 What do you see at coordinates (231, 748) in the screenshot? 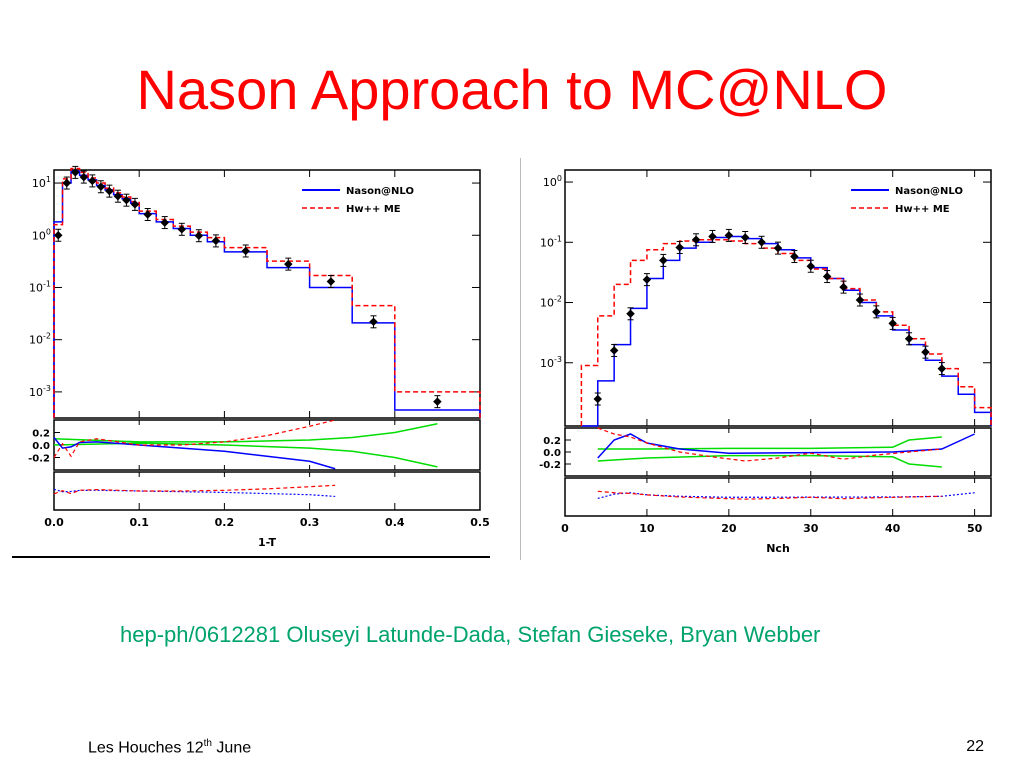
I see `footer-event-end: June` at bounding box center [231, 748].